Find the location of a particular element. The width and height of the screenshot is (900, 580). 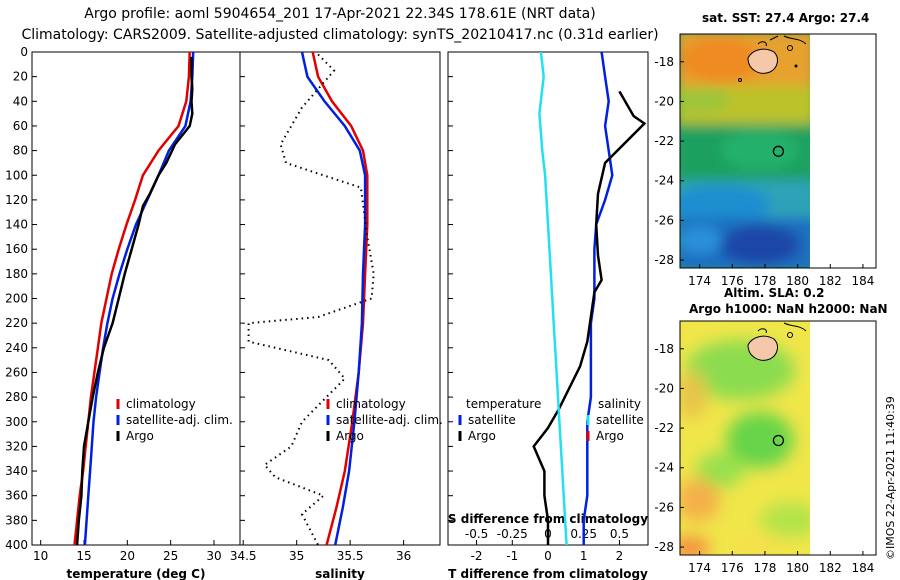

x-tick-label: 1 is located at coordinates (584, 556).